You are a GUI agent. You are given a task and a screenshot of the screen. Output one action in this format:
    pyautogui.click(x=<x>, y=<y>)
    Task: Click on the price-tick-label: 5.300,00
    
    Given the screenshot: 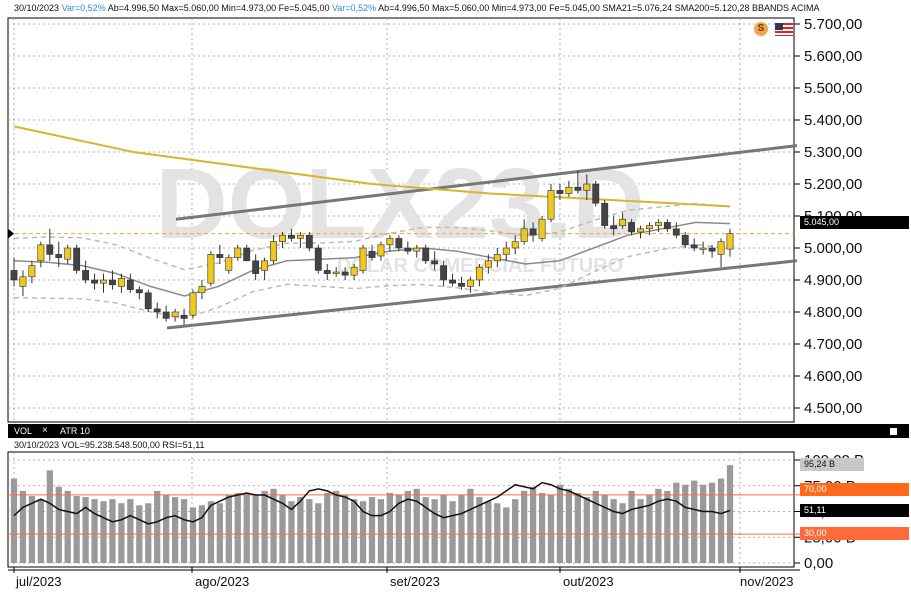 What is the action you would take?
    pyautogui.click(x=833, y=152)
    